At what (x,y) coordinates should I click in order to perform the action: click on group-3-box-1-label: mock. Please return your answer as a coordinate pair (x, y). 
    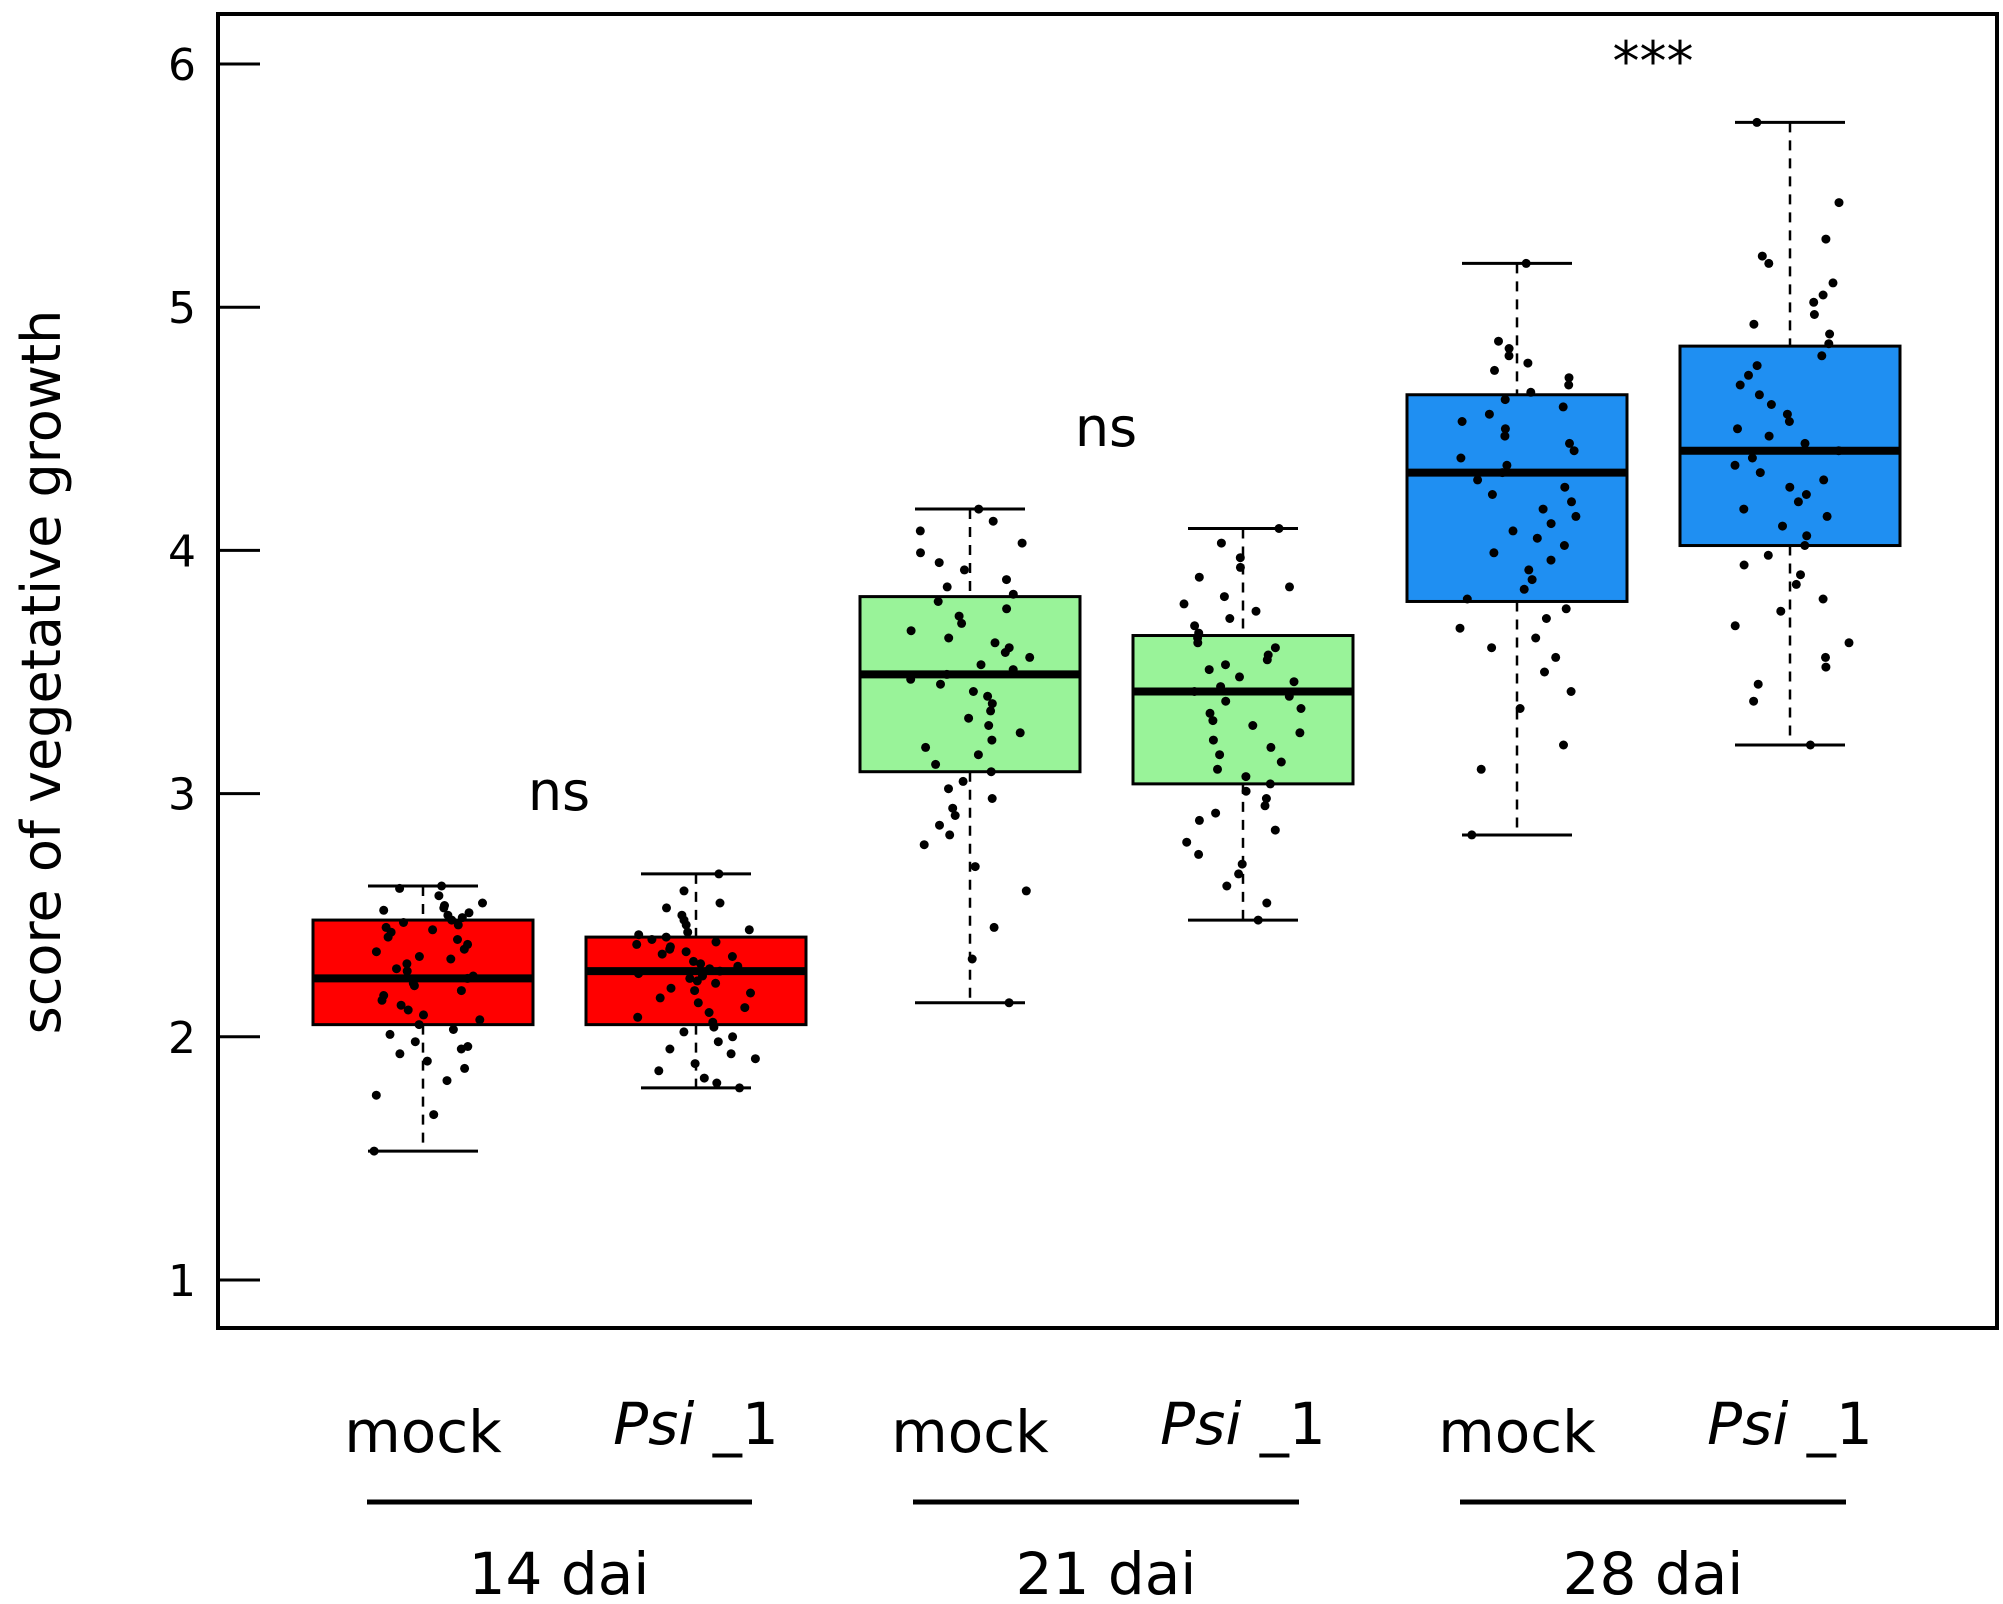
    Looking at the image, I should click on (1517, 1432).